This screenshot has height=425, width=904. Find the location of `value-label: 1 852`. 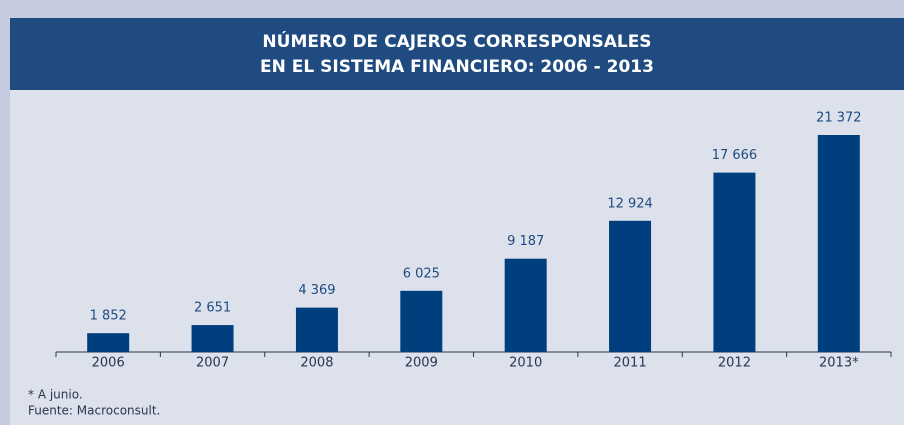

value-label: 1 852 is located at coordinates (108, 316).